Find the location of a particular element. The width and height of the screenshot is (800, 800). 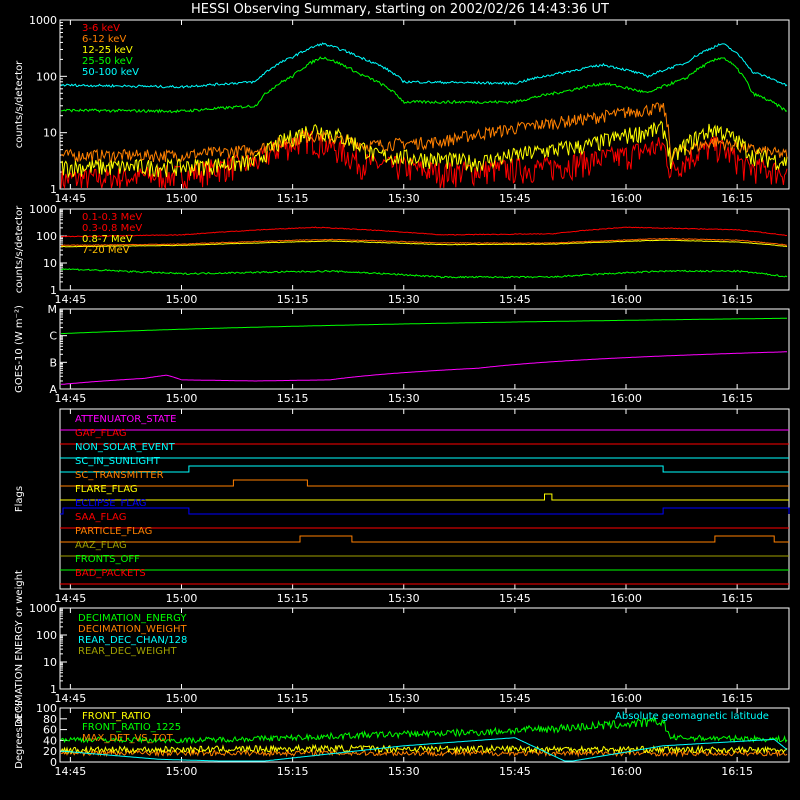

flag-label: BAD_PACKETS is located at coordinates (110, 573).